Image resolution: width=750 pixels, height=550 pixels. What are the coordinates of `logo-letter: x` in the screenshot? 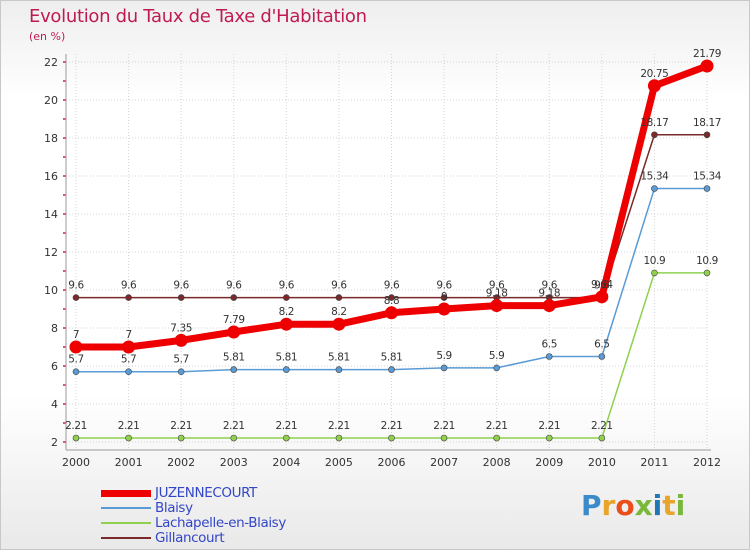 It's located at (643, 505).